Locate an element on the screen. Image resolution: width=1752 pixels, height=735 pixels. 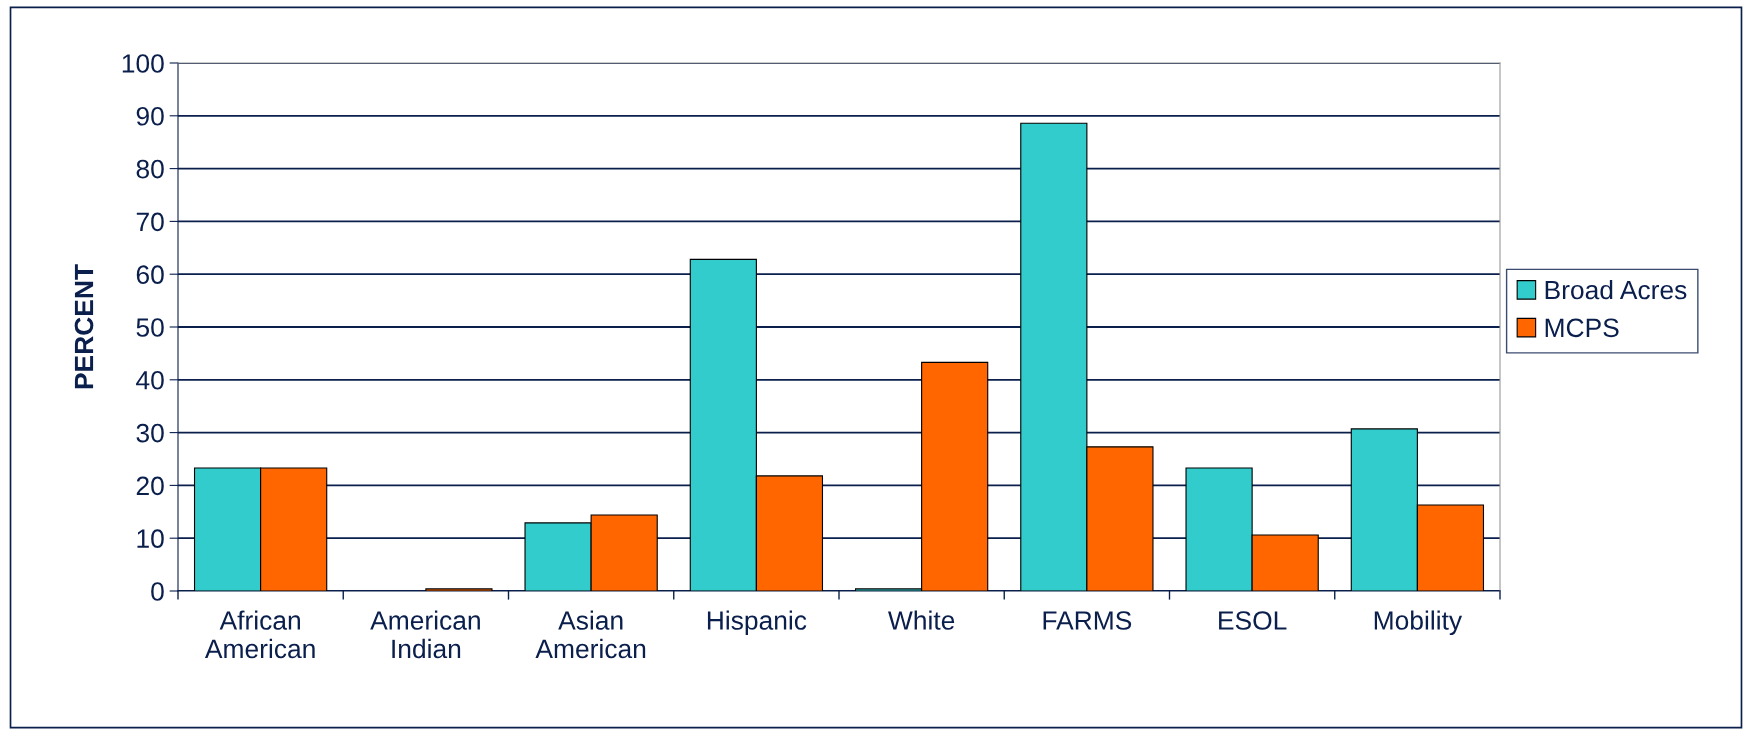
y-tick-label: 20 is located at coordinates (150, 486).